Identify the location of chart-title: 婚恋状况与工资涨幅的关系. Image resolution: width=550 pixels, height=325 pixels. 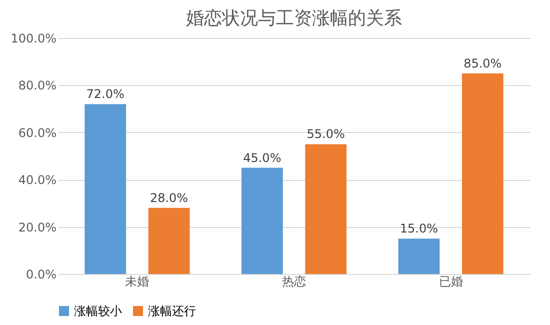
(294, 18).